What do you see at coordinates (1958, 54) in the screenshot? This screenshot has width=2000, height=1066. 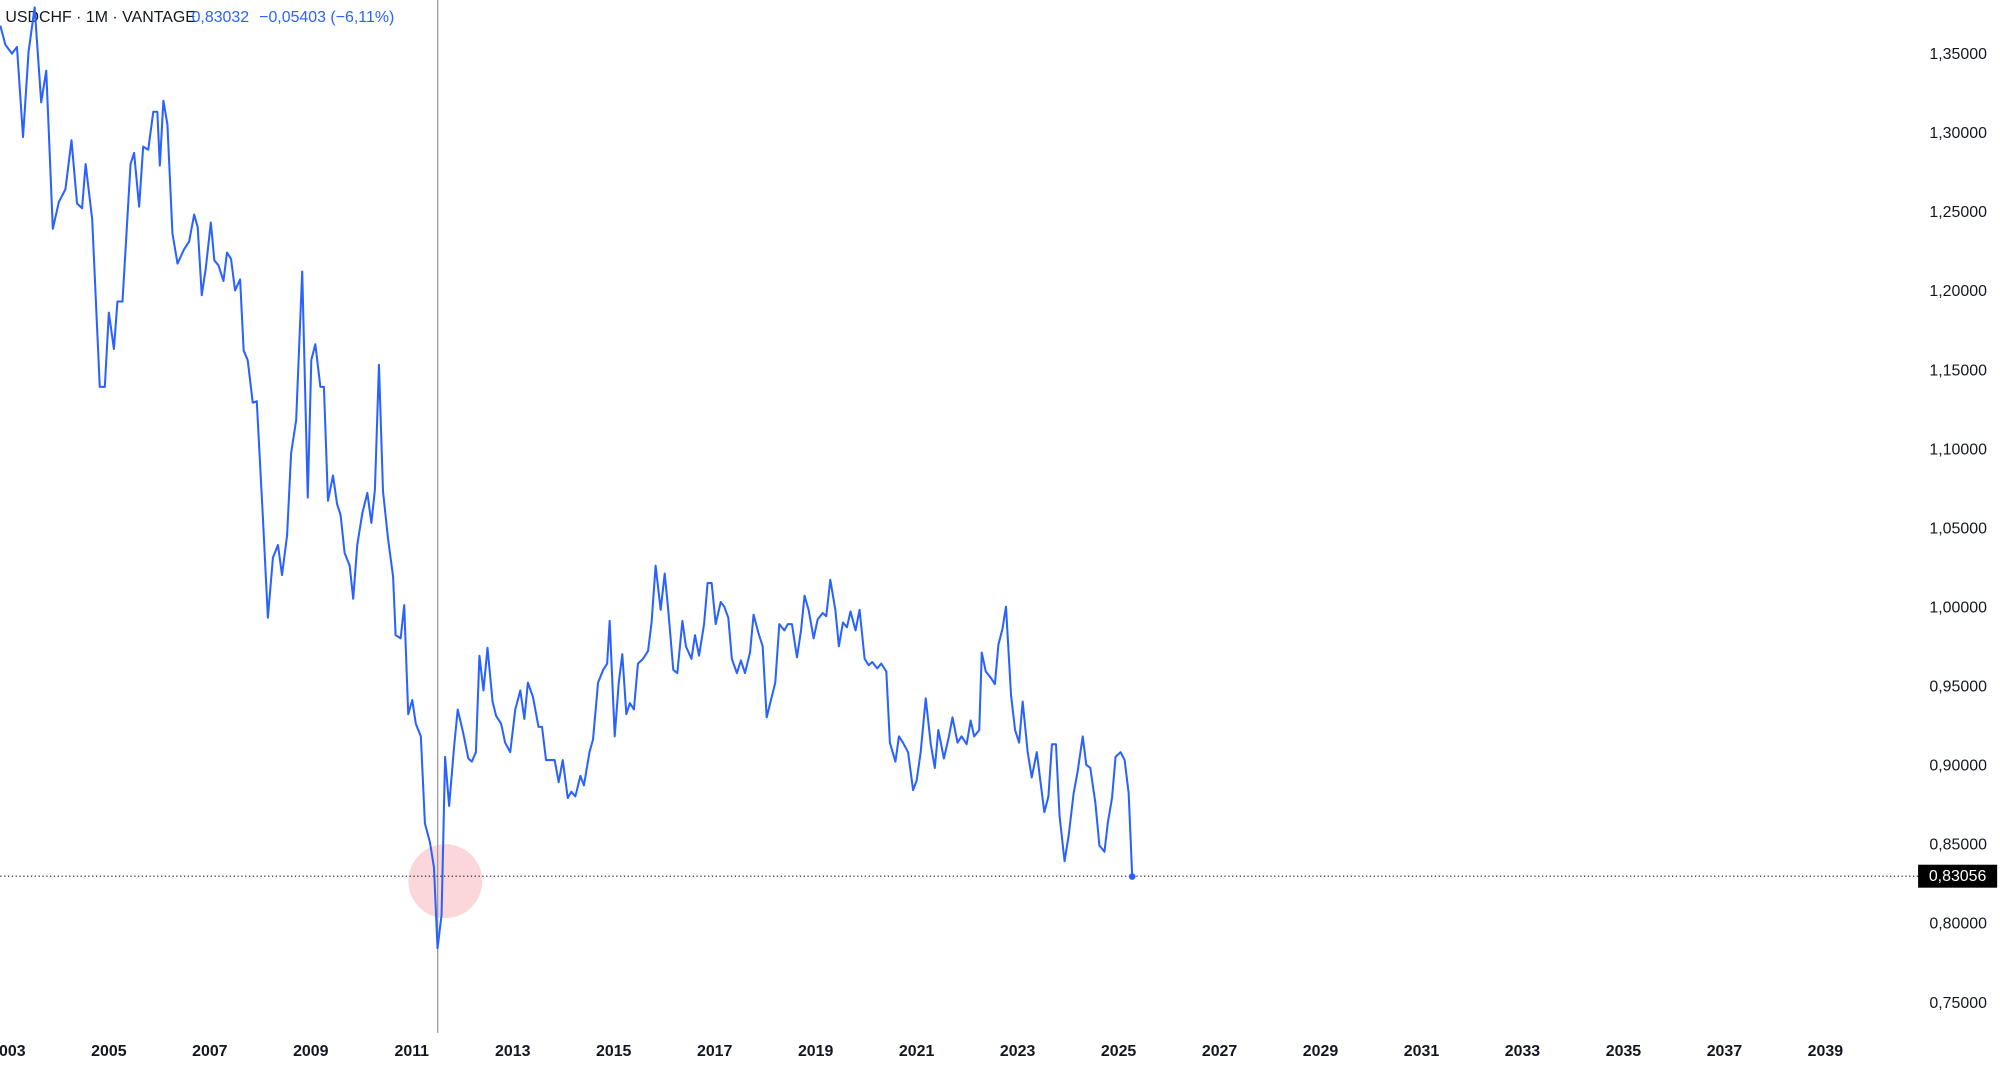 I see `y-tick-label: 1,35000` at bounding box center [1958, 54].